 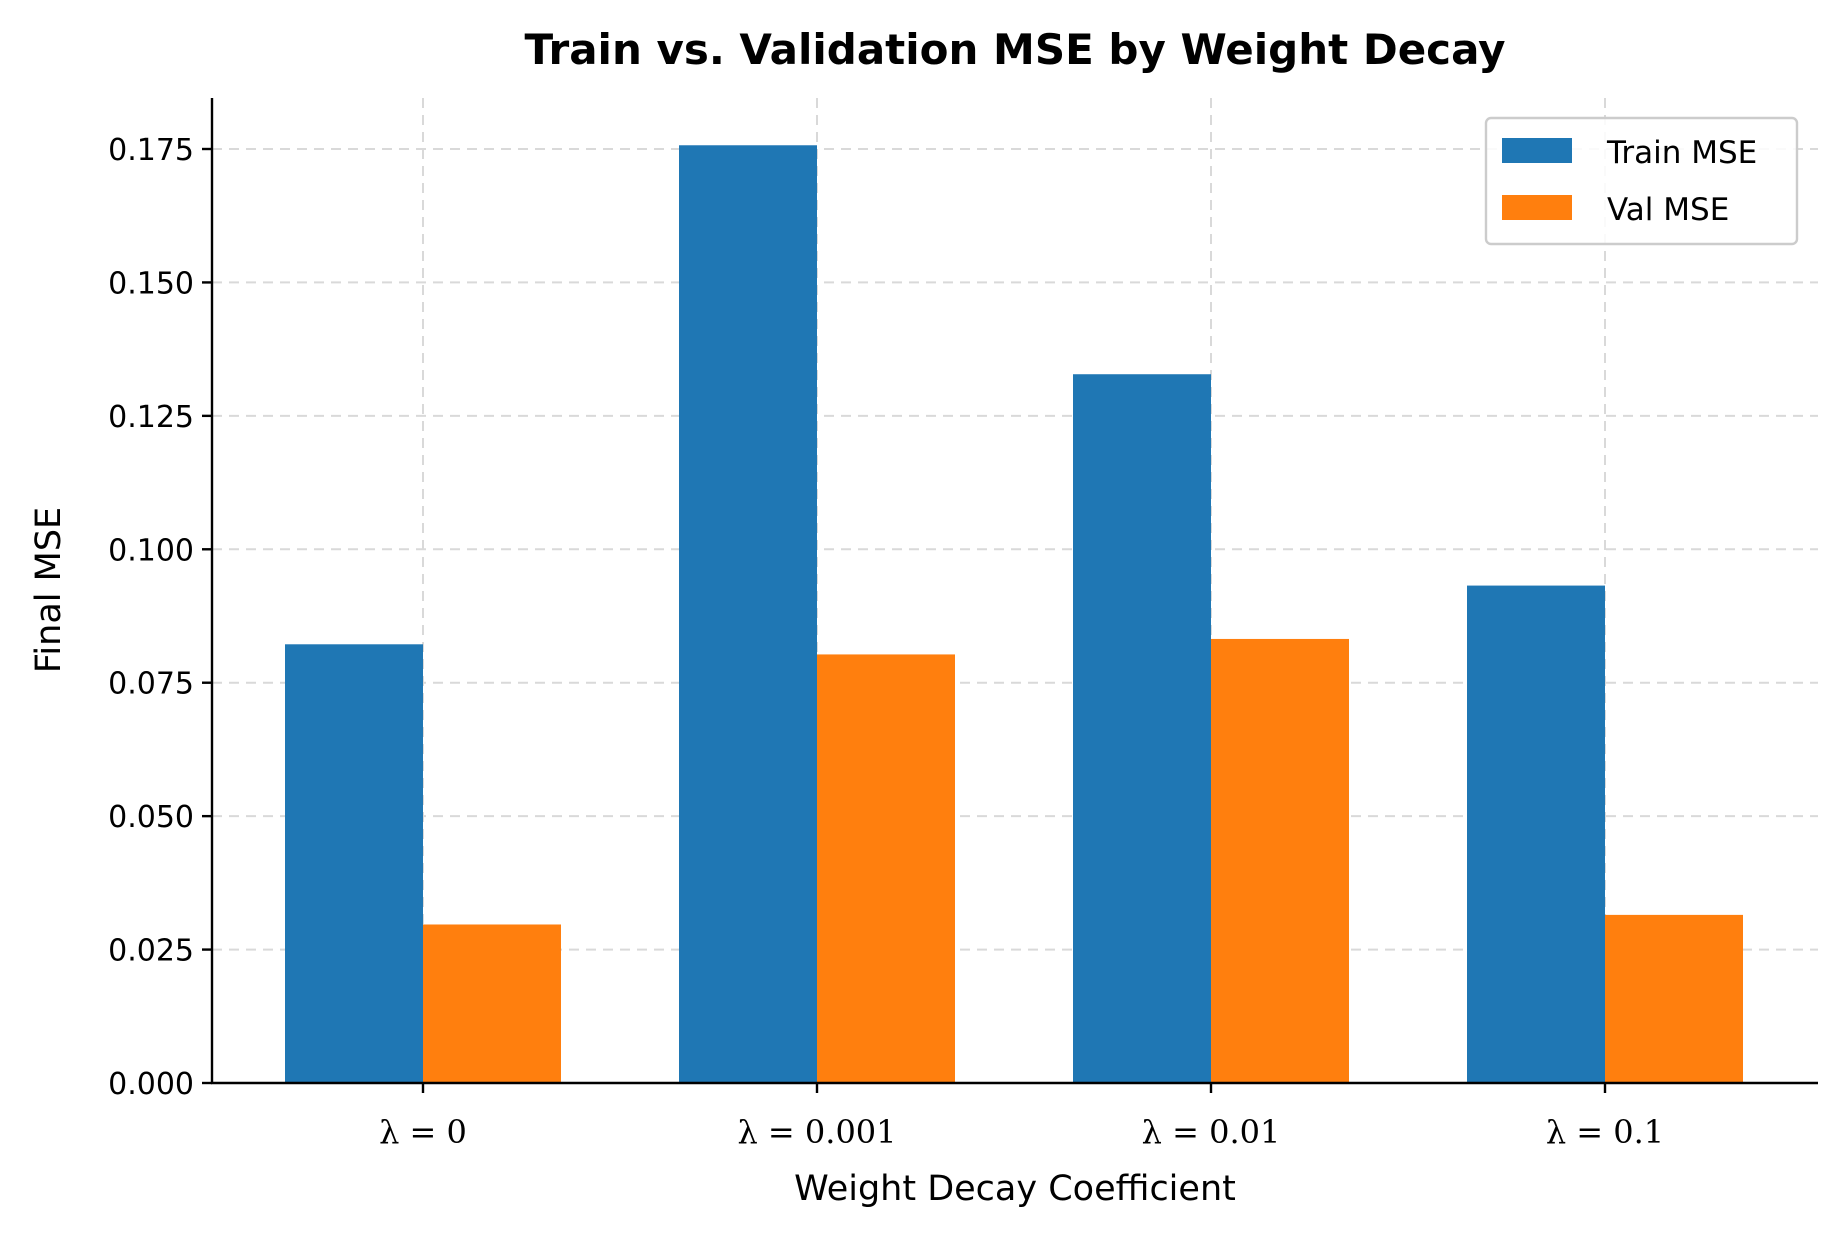 What do you see at coordinates (151, 150) in the screenshot?
I see `y-tick-label: 0.175` at bounding box center [151, 150].